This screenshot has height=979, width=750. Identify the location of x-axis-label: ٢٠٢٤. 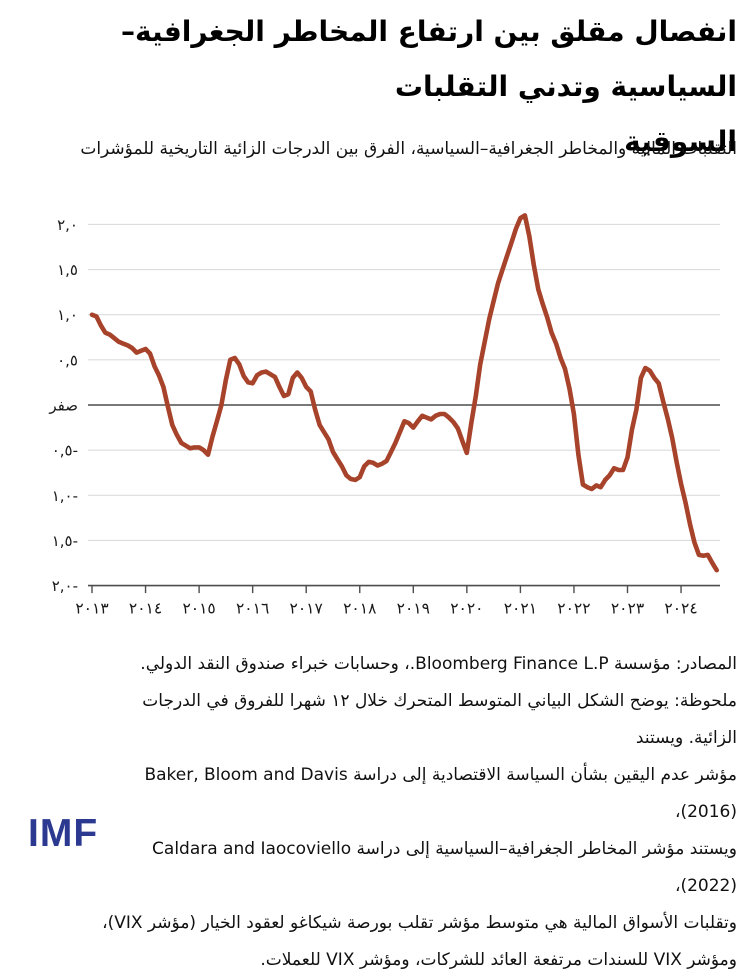
(680, 609).